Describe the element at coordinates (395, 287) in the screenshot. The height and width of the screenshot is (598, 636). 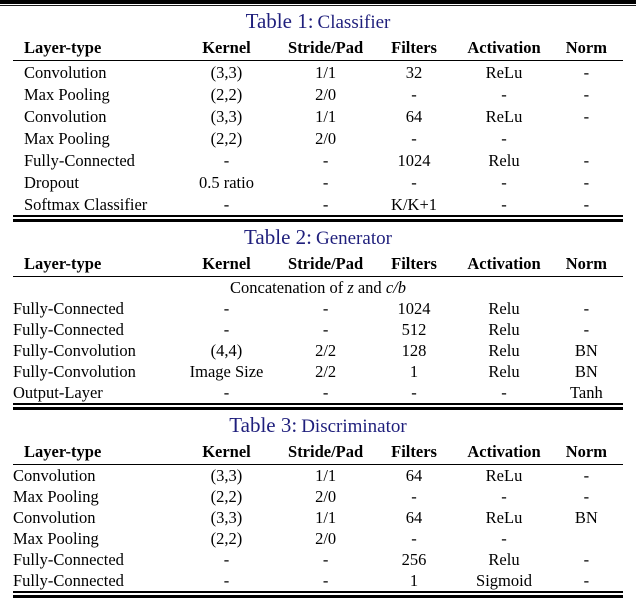
I see `condition-variable-cb: c/b` at that location.